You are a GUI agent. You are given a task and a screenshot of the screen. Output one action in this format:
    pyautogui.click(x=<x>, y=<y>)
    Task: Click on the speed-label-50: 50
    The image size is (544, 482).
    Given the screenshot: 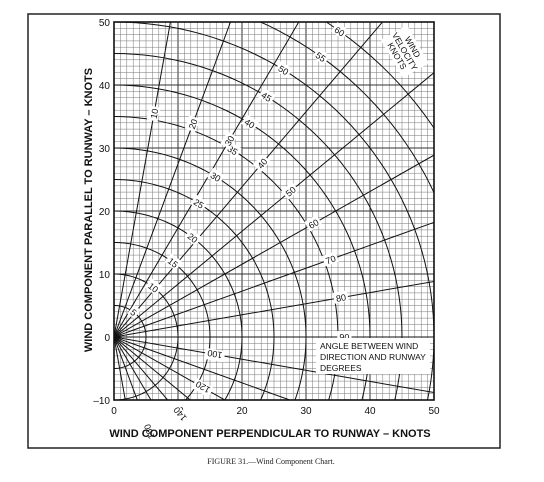 What is the action you would take?
    pyautogui.click(x=283, y=69)
    